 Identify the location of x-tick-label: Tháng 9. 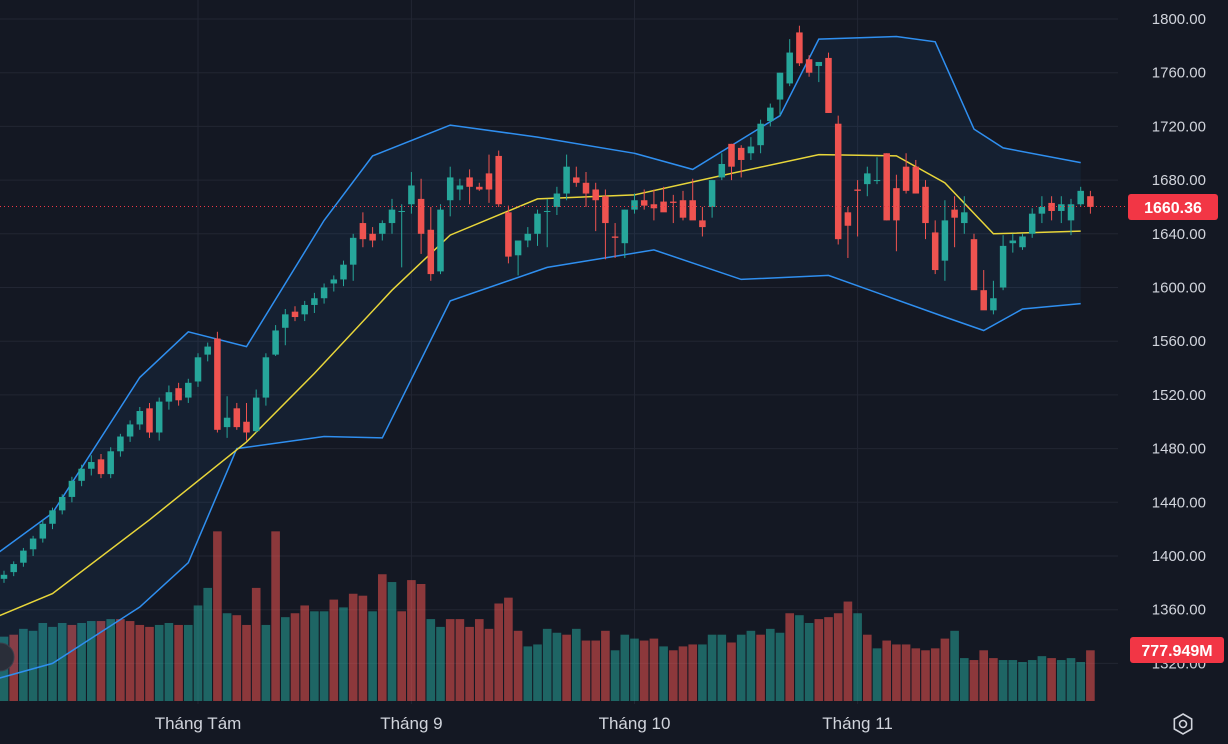
(411, 723).